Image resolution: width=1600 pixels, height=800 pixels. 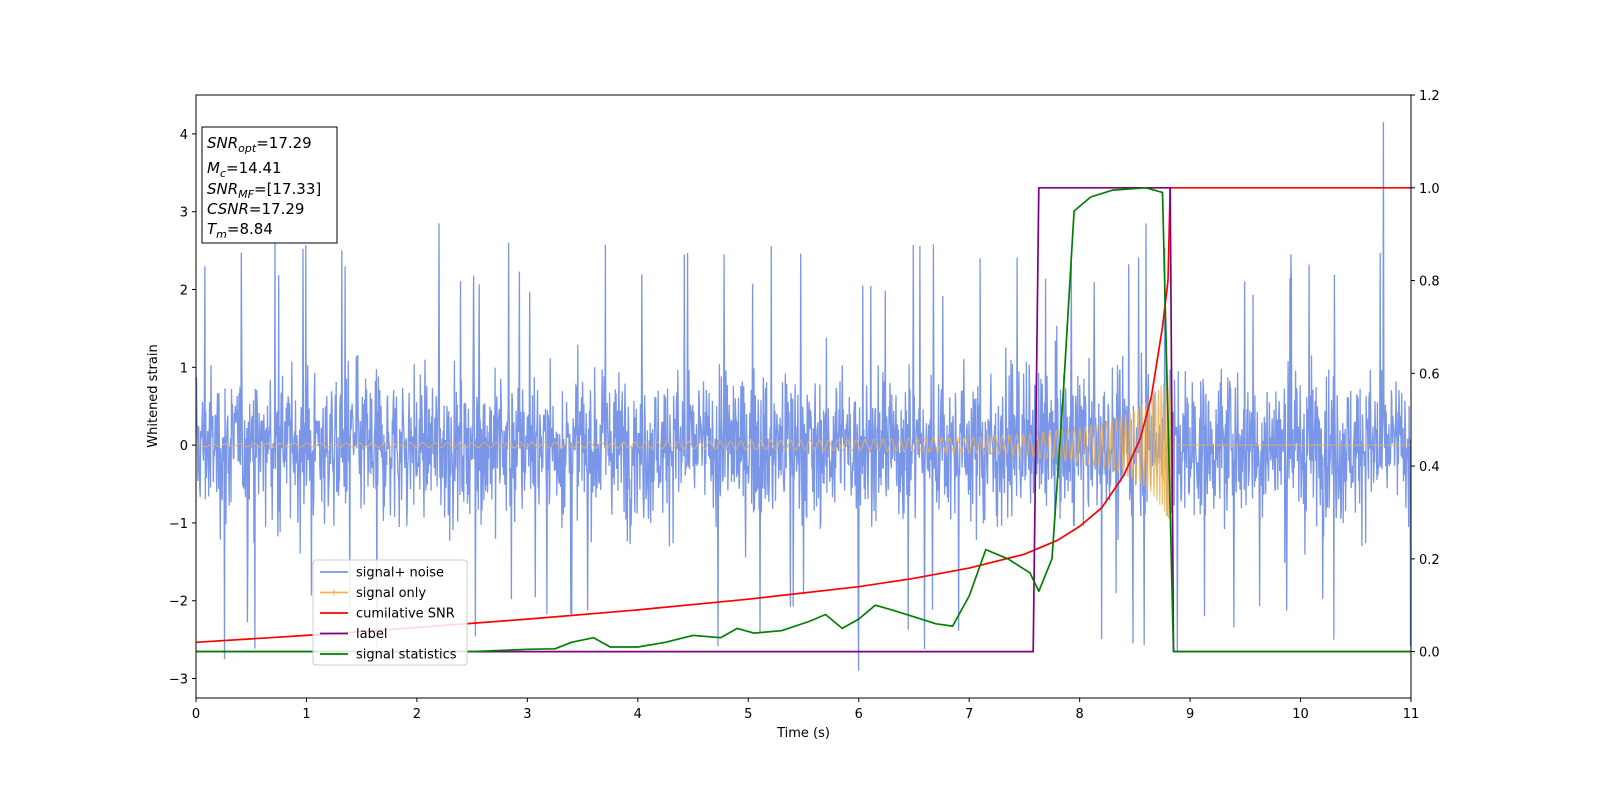 I want to click on y-left-tick-label: −1, so click(x=178, y=524).